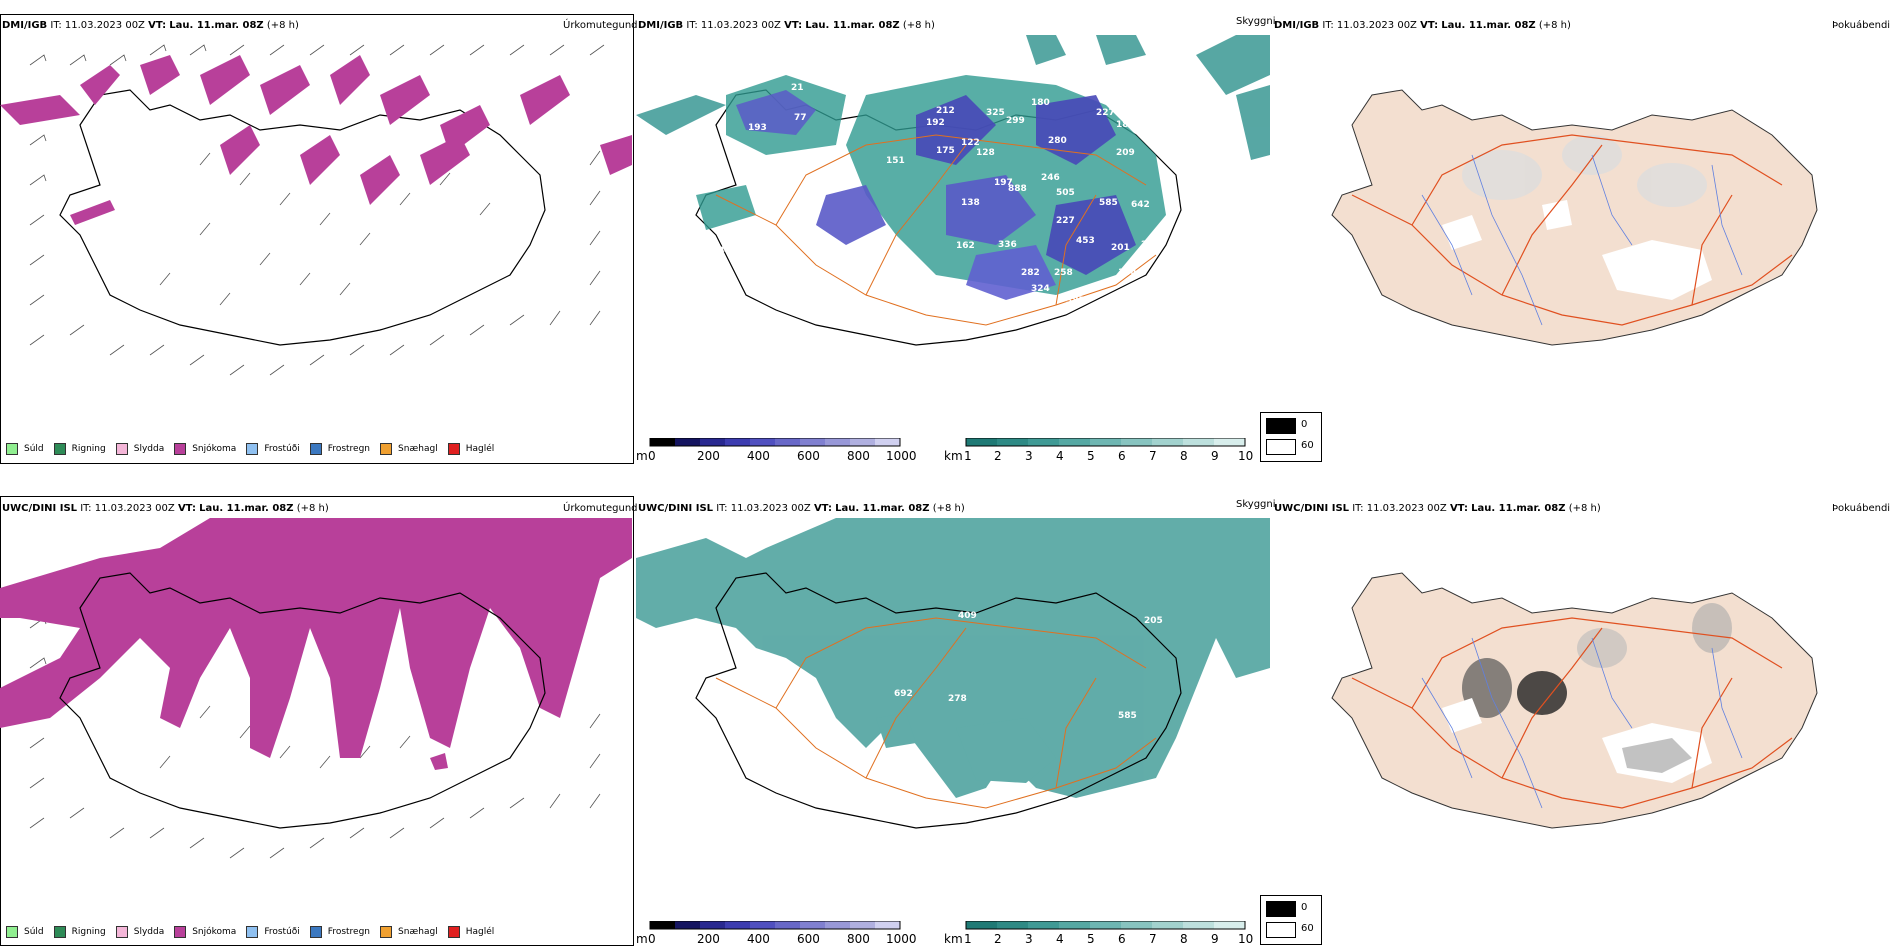  I want to click on ceiling-value: 888, so click(1017, 189).